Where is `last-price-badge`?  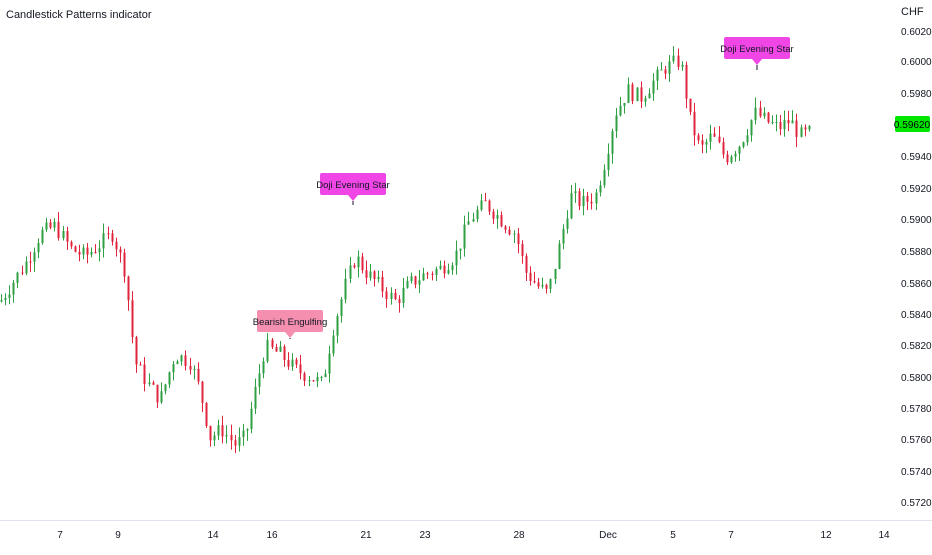
last-price-badge is located at coordinates (912, 124).